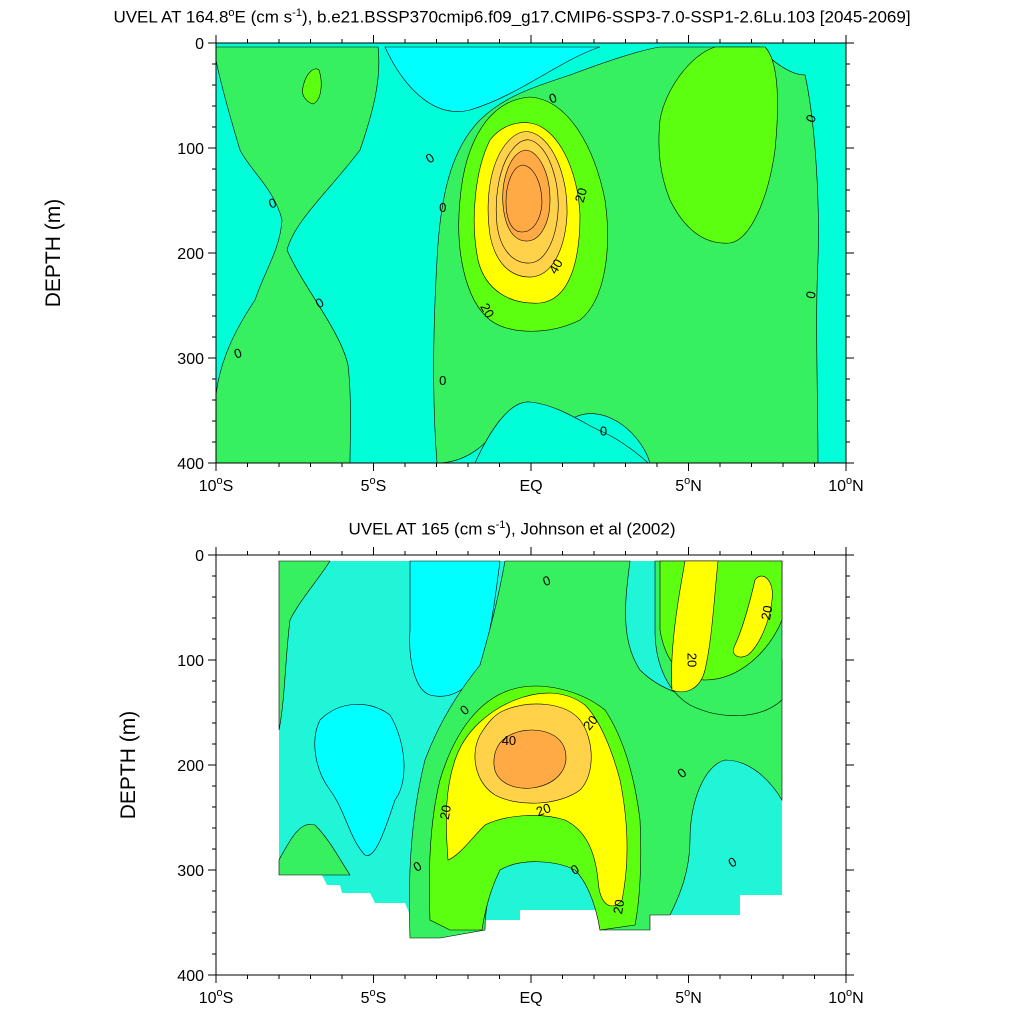 Image resolution: width=1024 pixels, height=1024 pixels. Describe the element at coordinates (312, 86) in the screenshot. I see `bright-green-left-small` at that location.